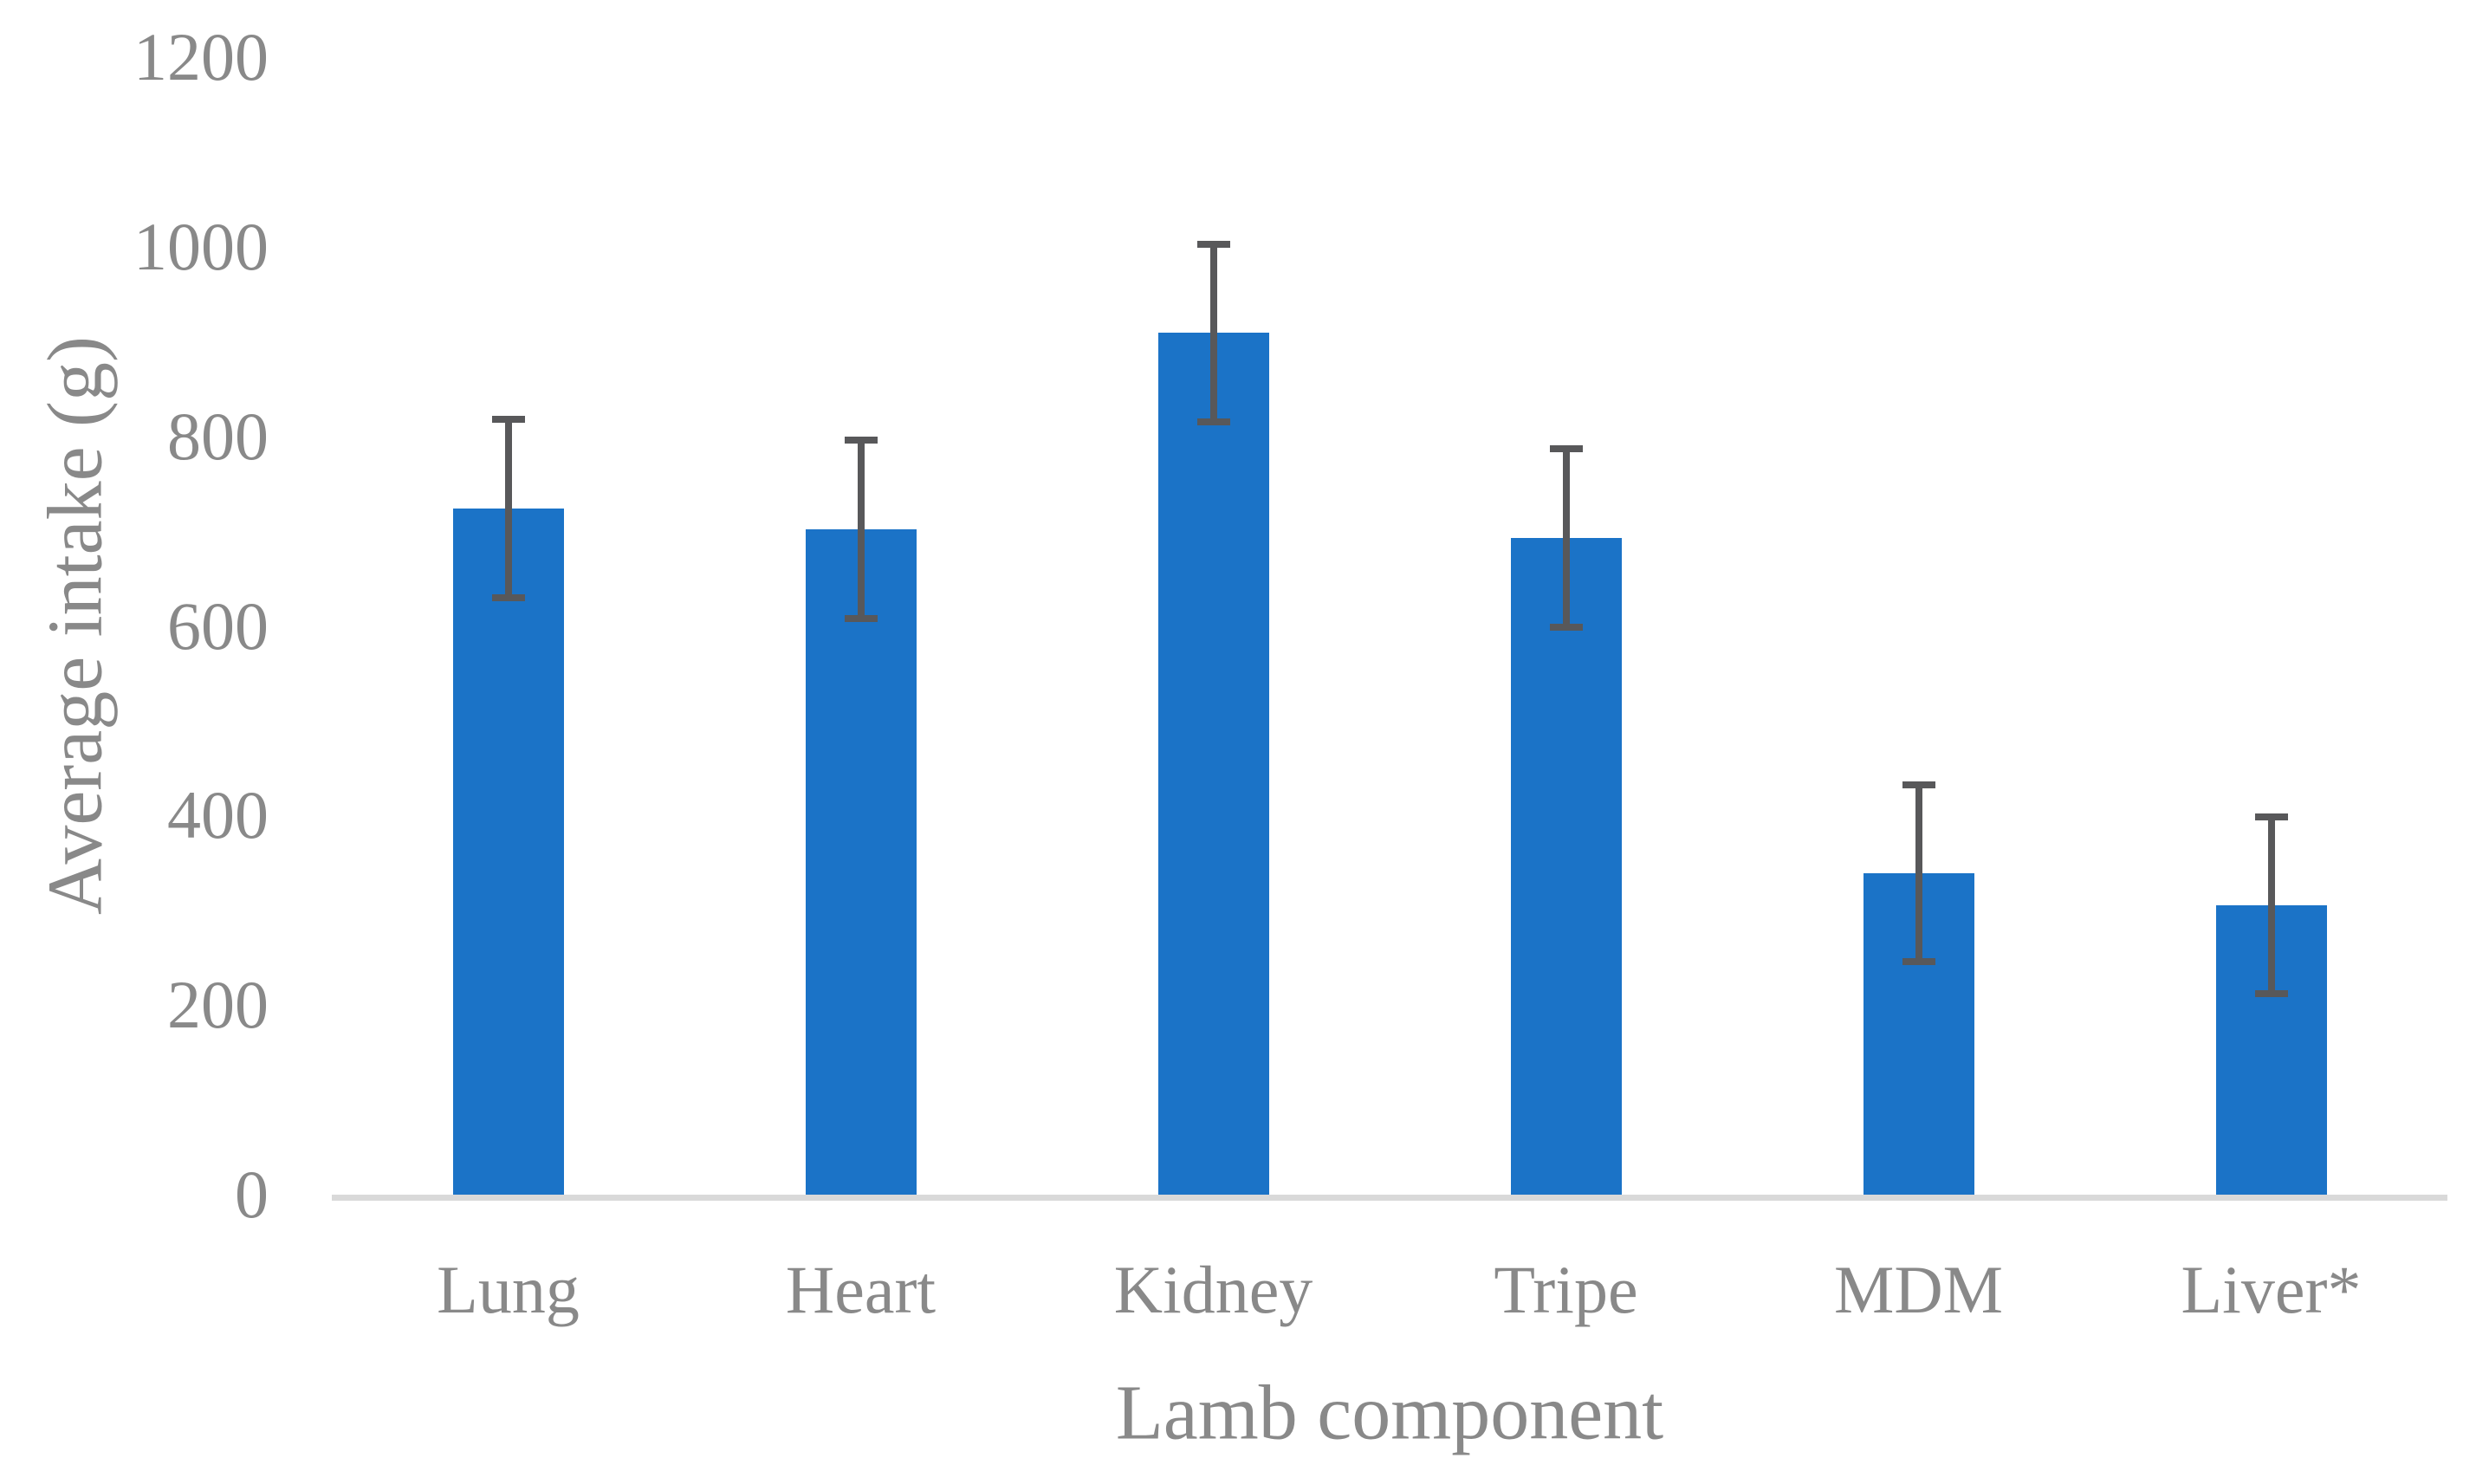  What do you see at coordinates (252, 1194) in the screenshot?
I see `y-tick-label: 0` at bounding box center [252, 1194].